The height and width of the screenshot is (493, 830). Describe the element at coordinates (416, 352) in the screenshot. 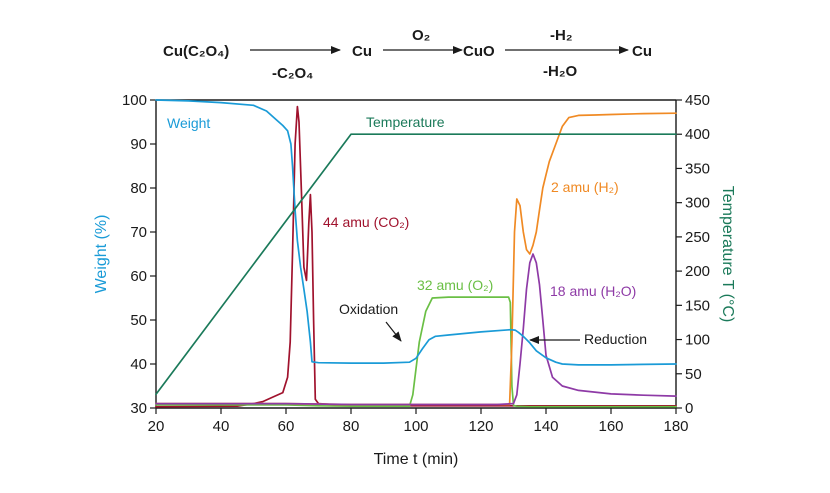

I see `series-line-o2` at that location.